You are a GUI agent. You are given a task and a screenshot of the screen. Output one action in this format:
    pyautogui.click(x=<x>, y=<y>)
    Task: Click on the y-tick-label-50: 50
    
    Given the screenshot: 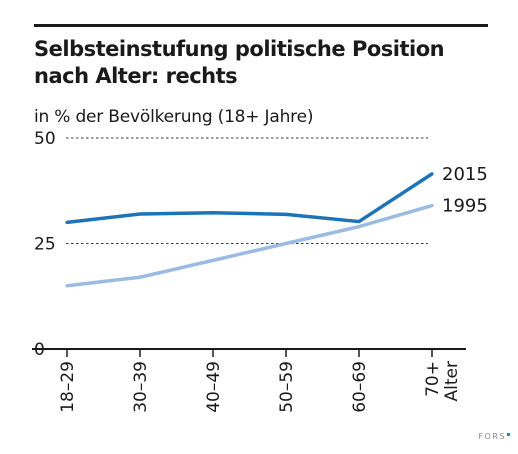 What is the action you would take?
    pyautogui.click(x=45, y=139)
    